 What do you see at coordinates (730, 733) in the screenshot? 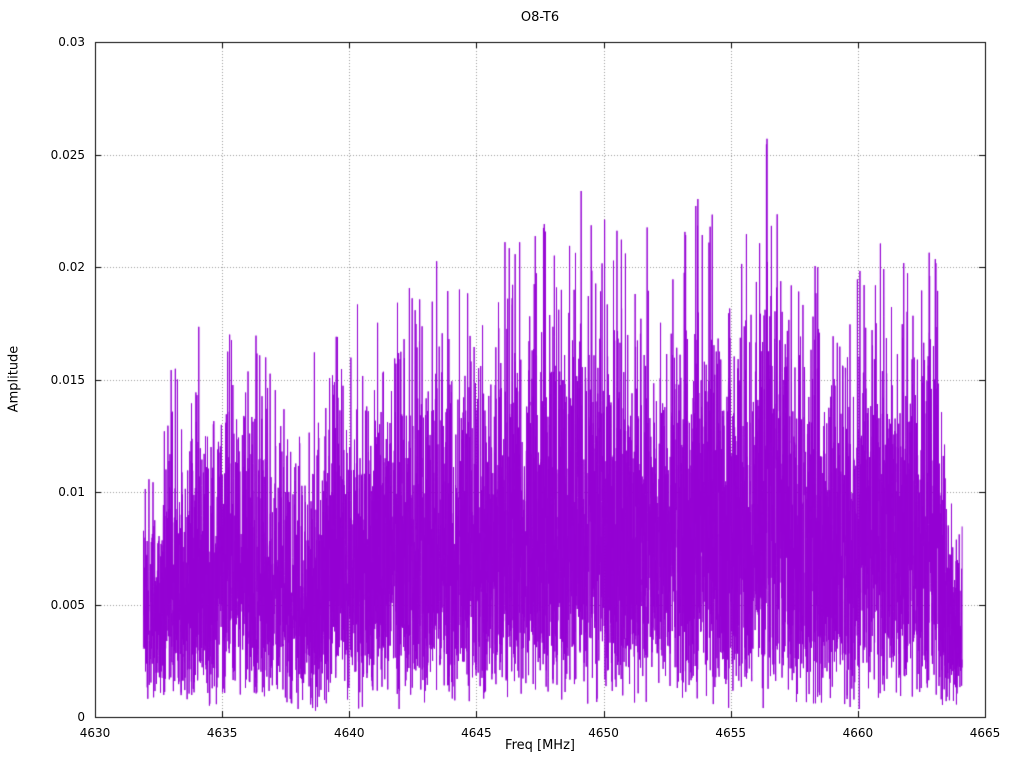
I see `x-tick-label: 4655` at bounding box center [730, 733].